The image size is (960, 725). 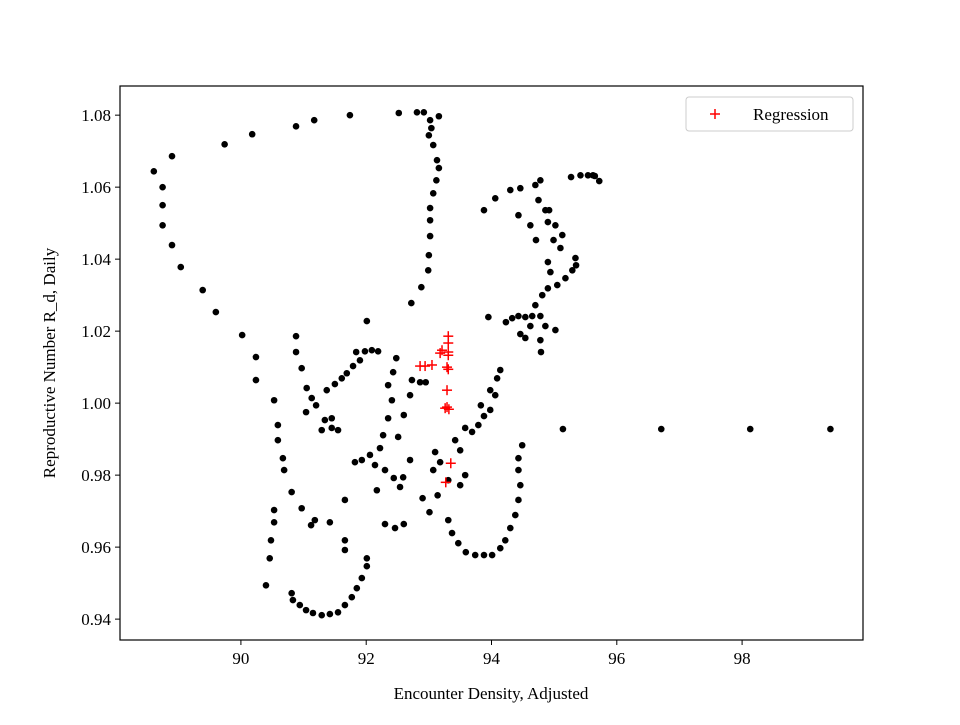 I want to click on y-axis-label: Reproductive Number R_d, Daily, so click(x=49, y=362).